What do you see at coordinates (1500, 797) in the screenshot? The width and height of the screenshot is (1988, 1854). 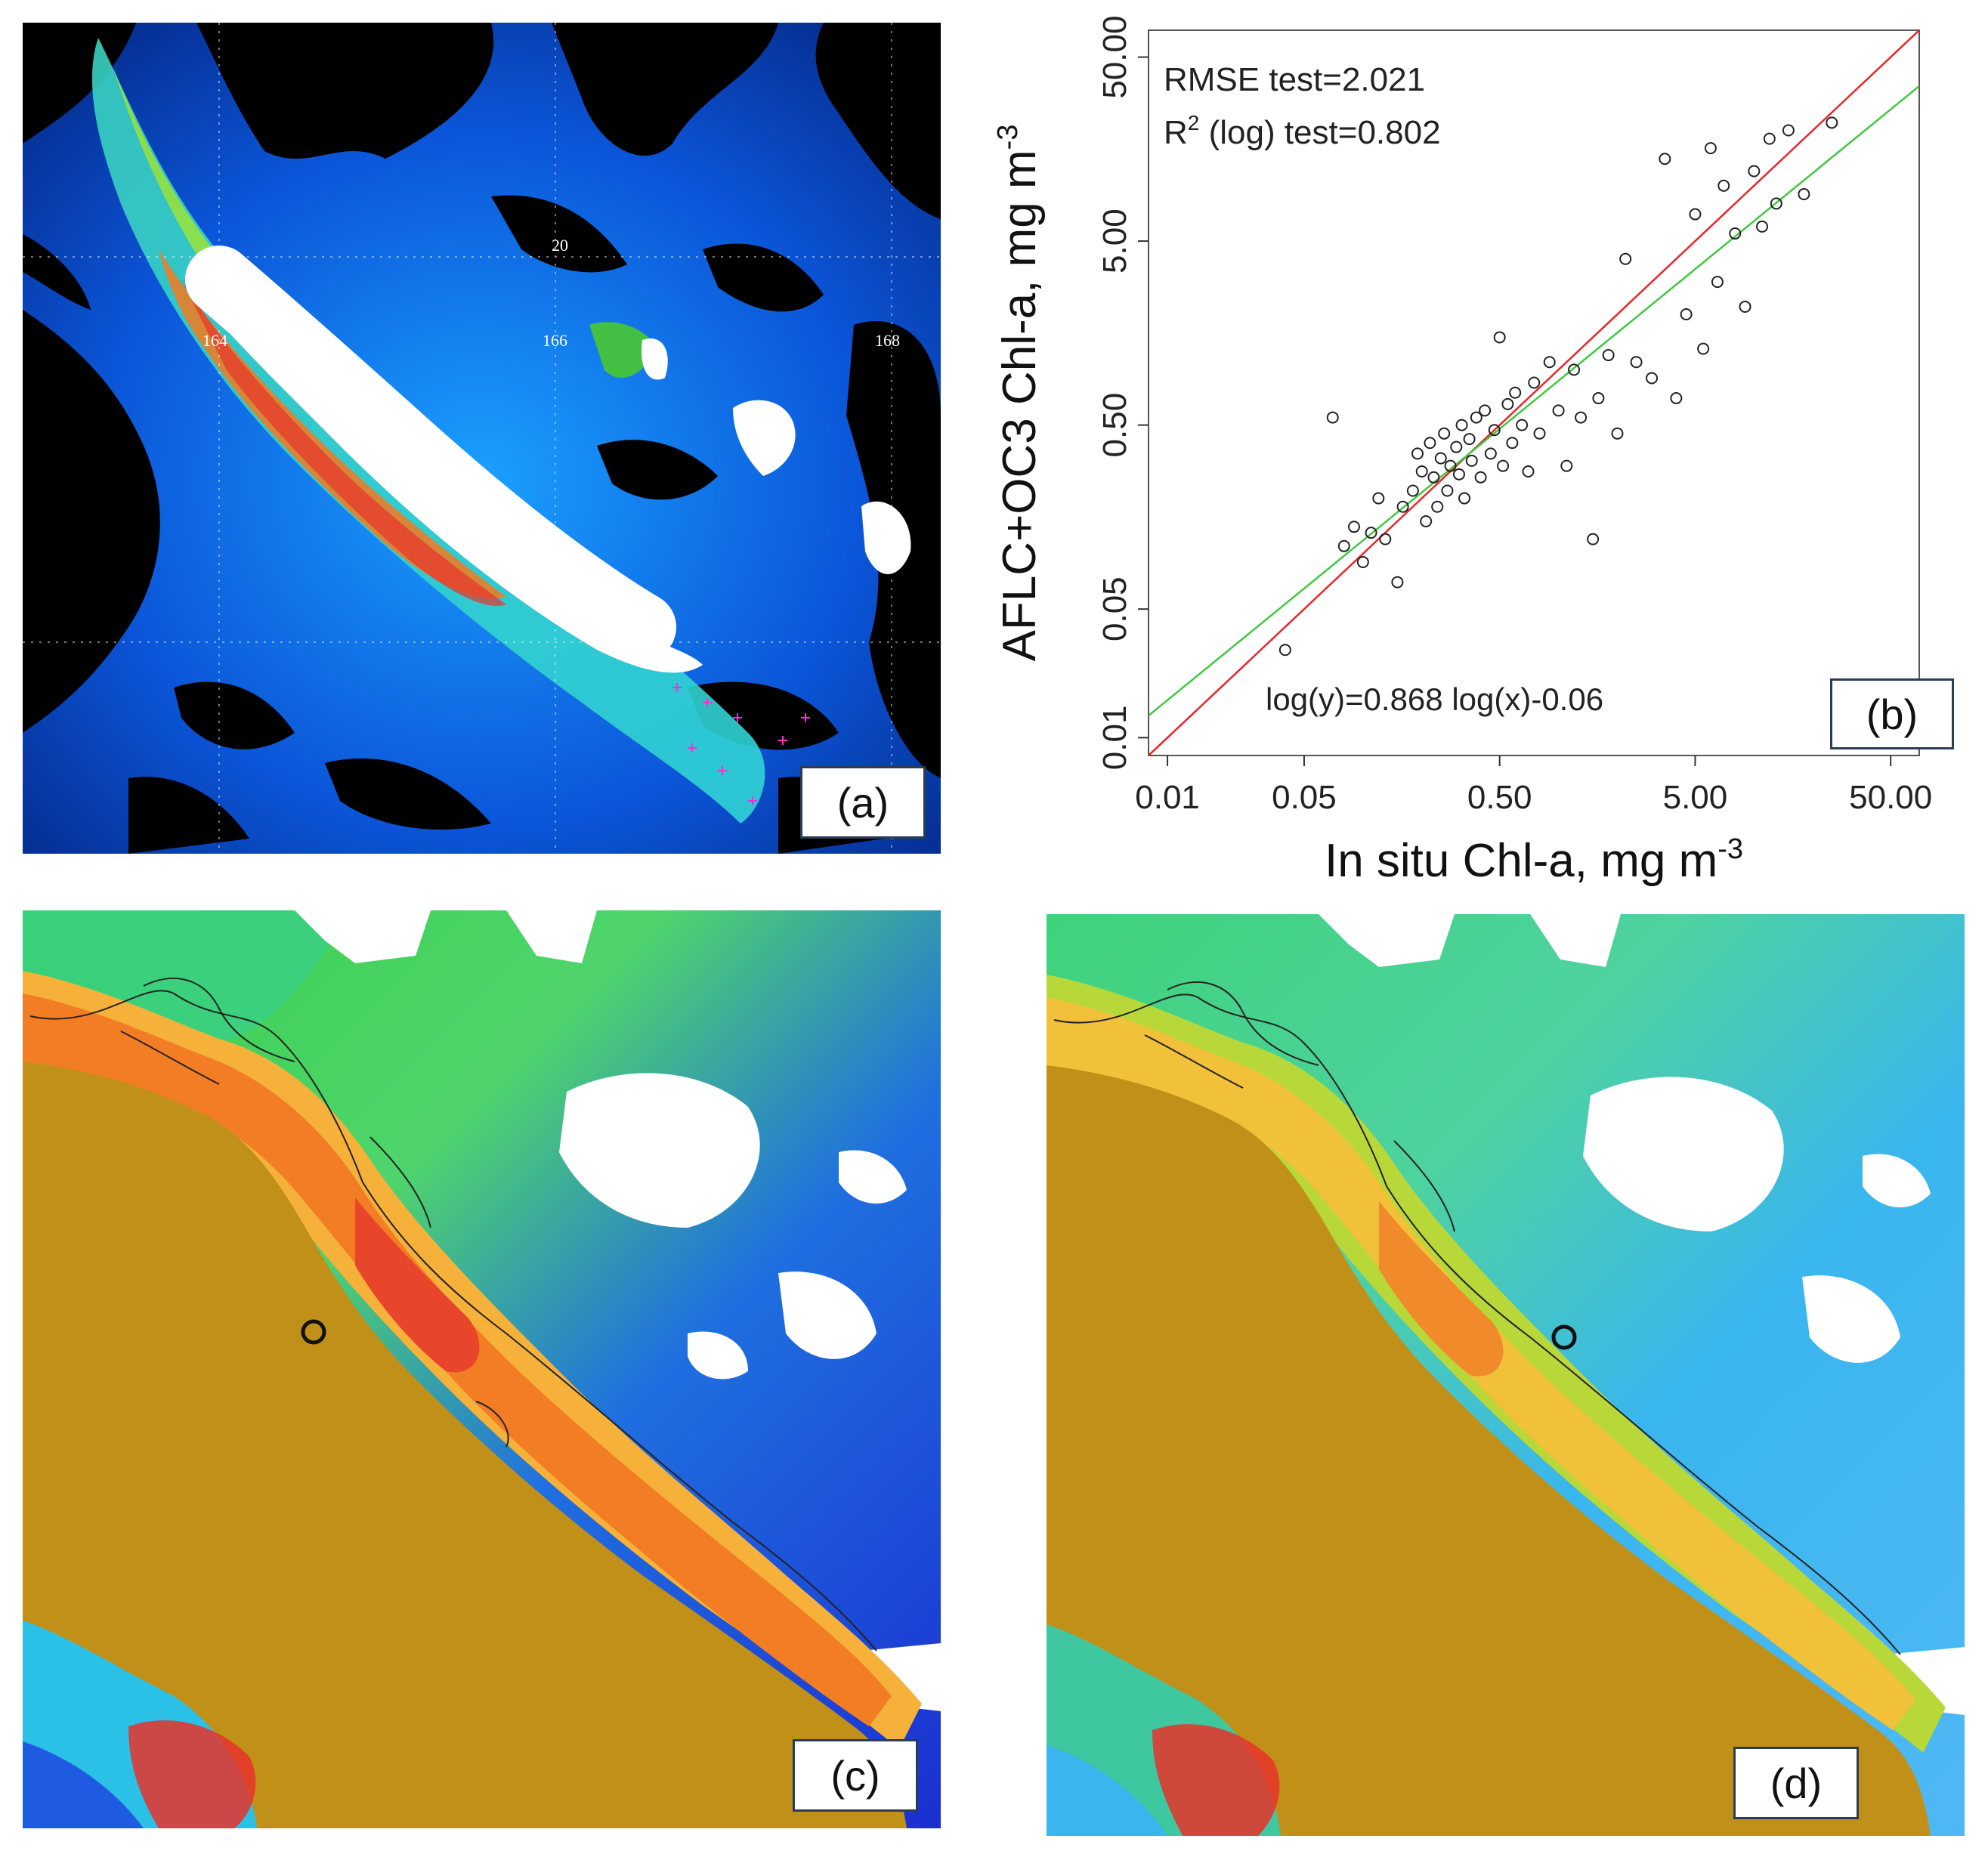 I see `x-tick-label: 0.50` at bounding box center [1500, 797].